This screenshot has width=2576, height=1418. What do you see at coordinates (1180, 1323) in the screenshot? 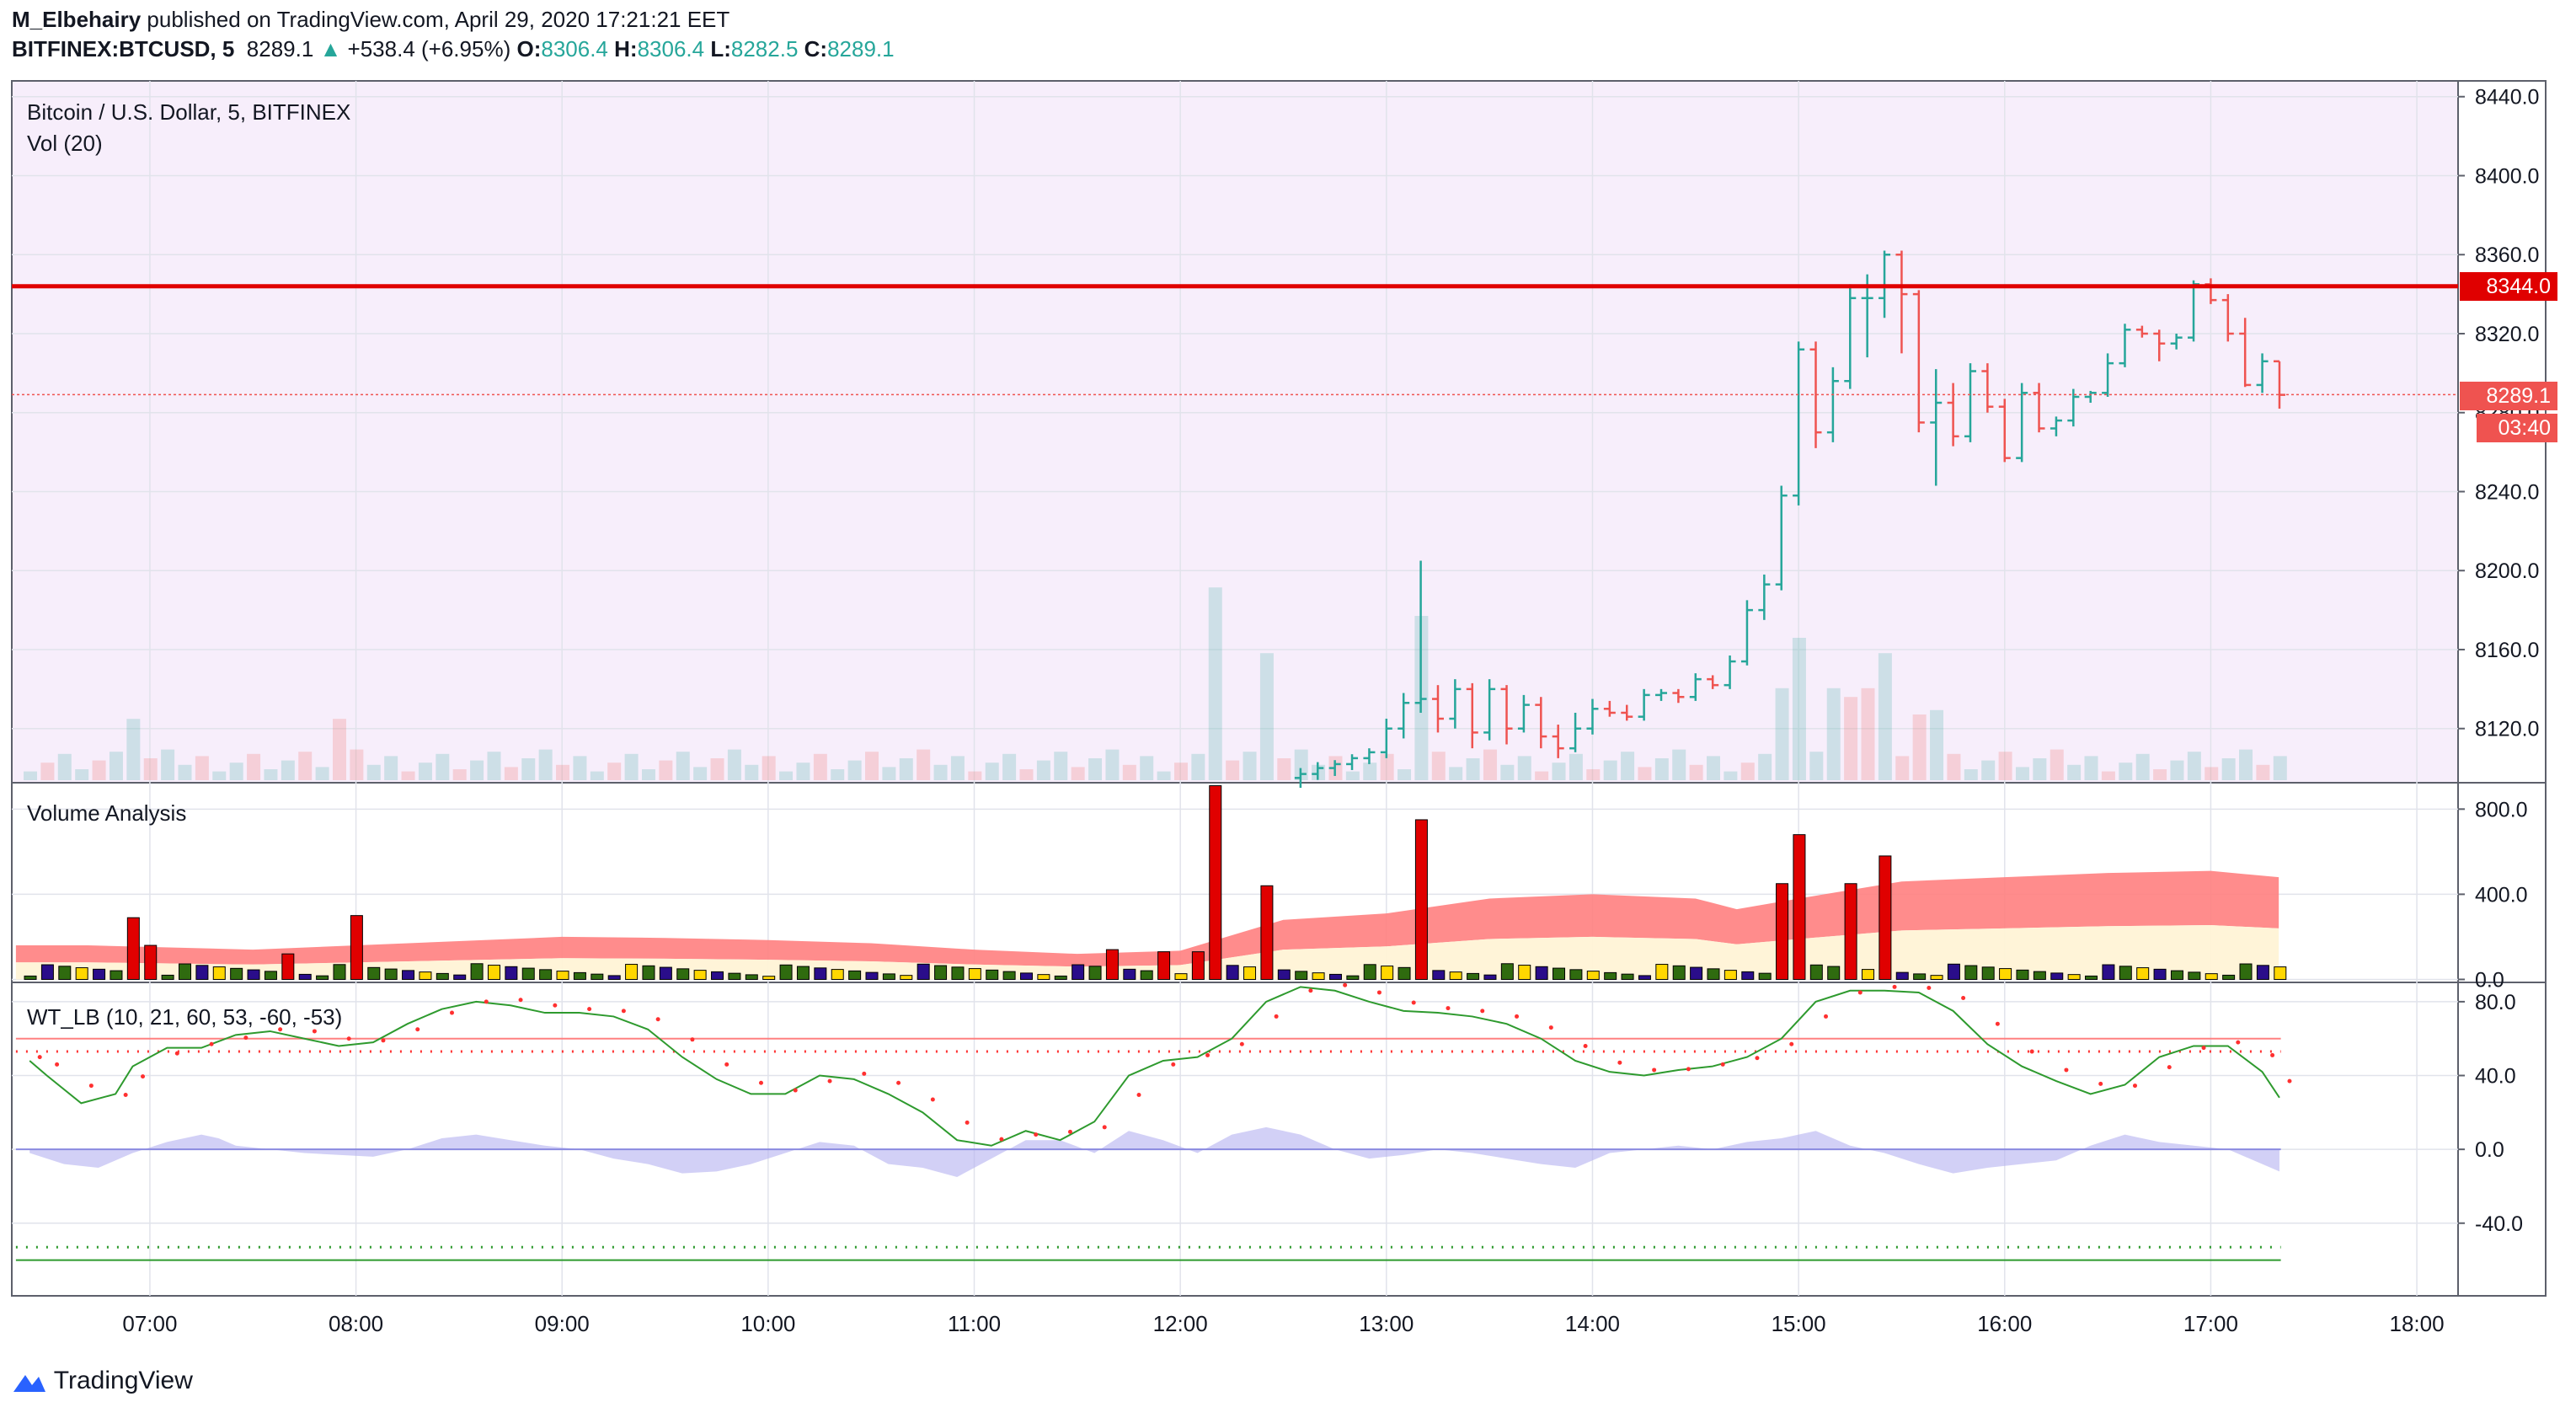
I see `time-tick-label: 12:00` at bounding box center [1180, 1323].